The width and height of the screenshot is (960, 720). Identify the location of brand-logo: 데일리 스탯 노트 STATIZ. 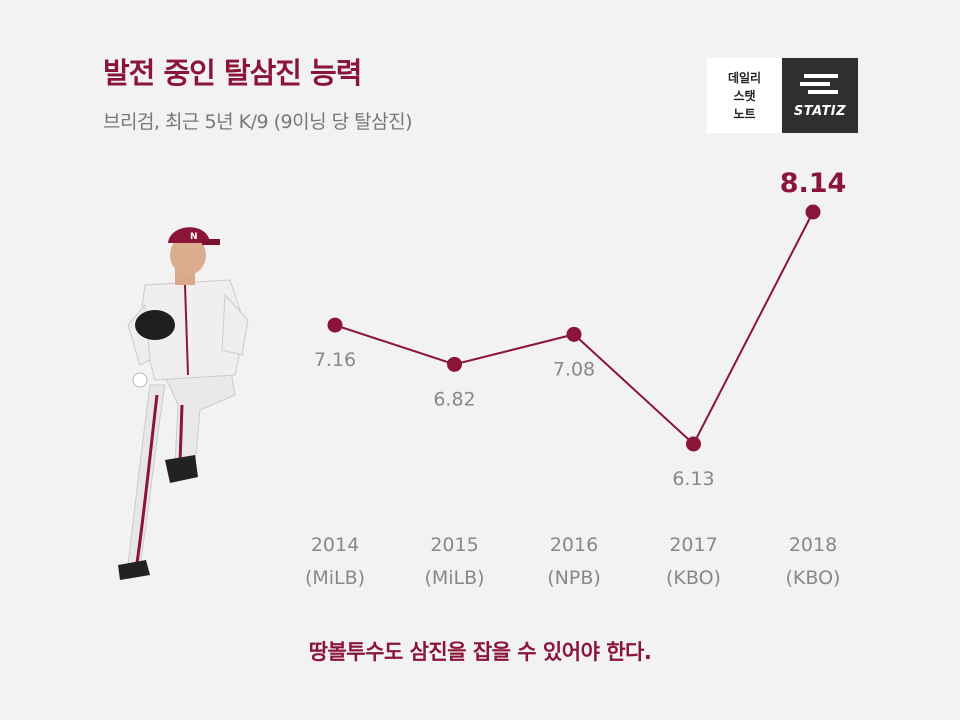
(782, 95).